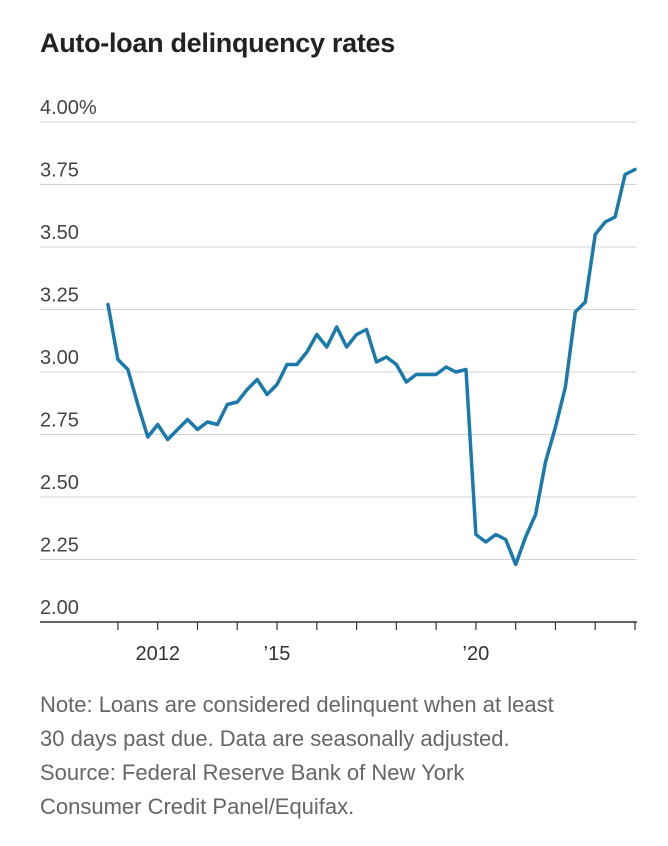  Describe the element at coordinates (59, 483) in the screenshot. I see `y-tick-label: 2.50` at that location.